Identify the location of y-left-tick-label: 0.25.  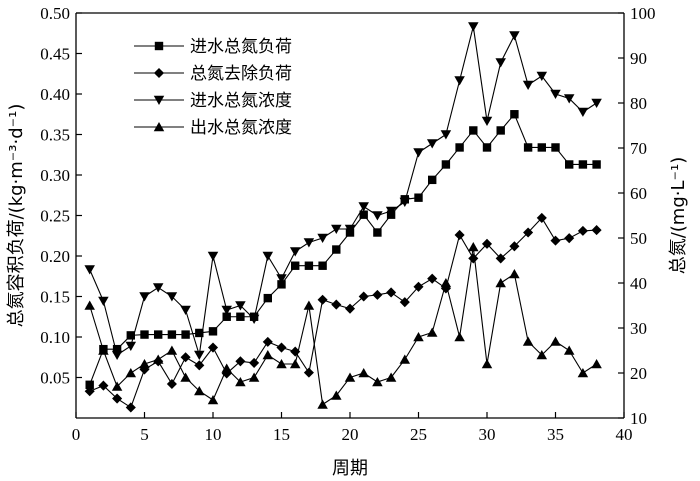
(55, 216).